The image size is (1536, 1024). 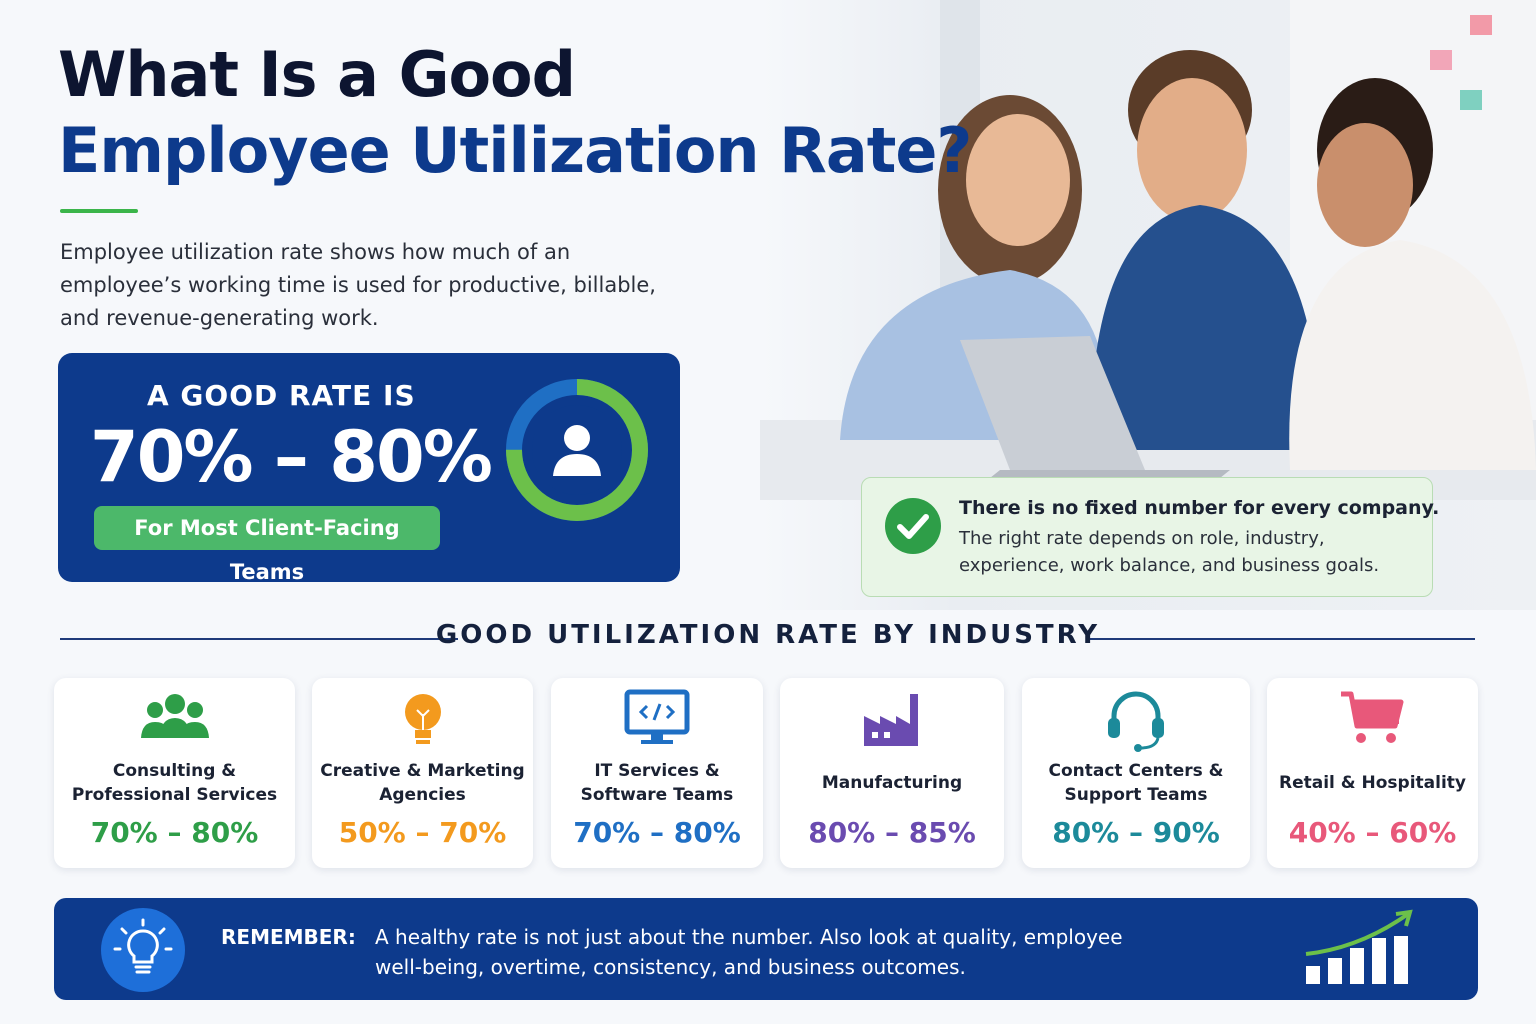 What do you see at coordinates (892, 832) in the screenshot?
I see `industry-range: 80% – 85%` at bounding box center [892, 832].